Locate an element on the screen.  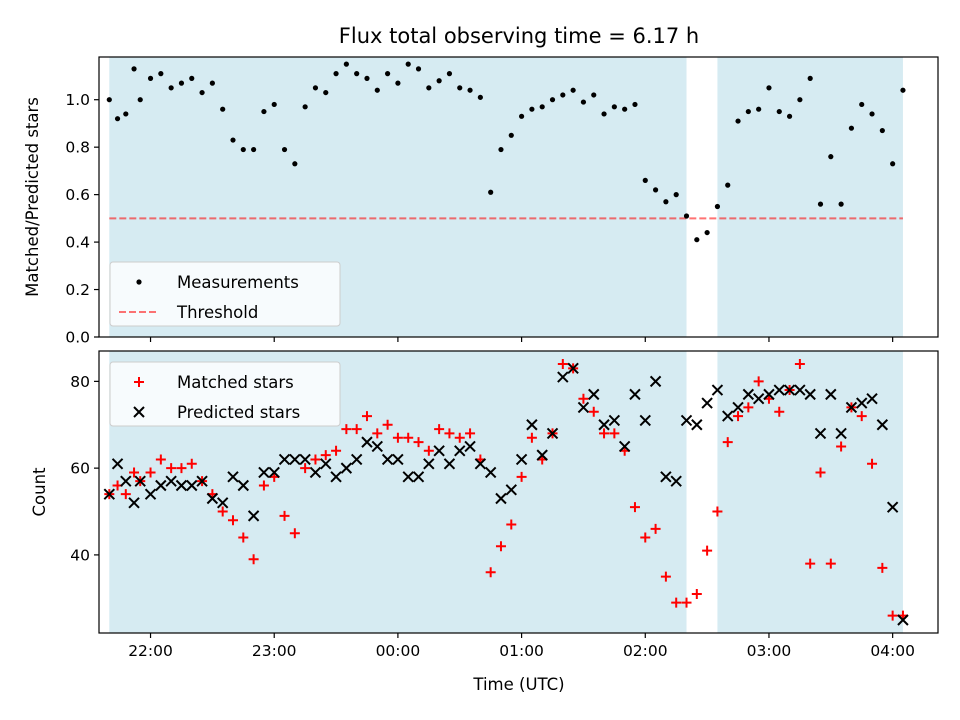
legend-box is located at coordinates (225, 294).